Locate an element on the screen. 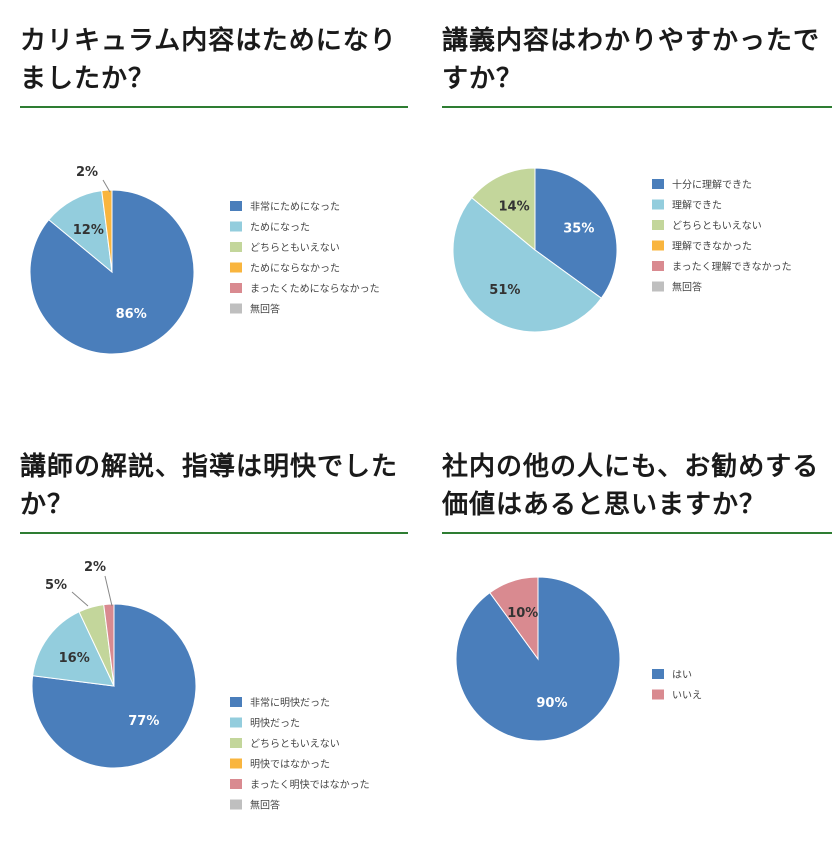 The height and width of the screenshot is (848, 840). legend-label-1: 理解できた is located at coordinates (697, 205).